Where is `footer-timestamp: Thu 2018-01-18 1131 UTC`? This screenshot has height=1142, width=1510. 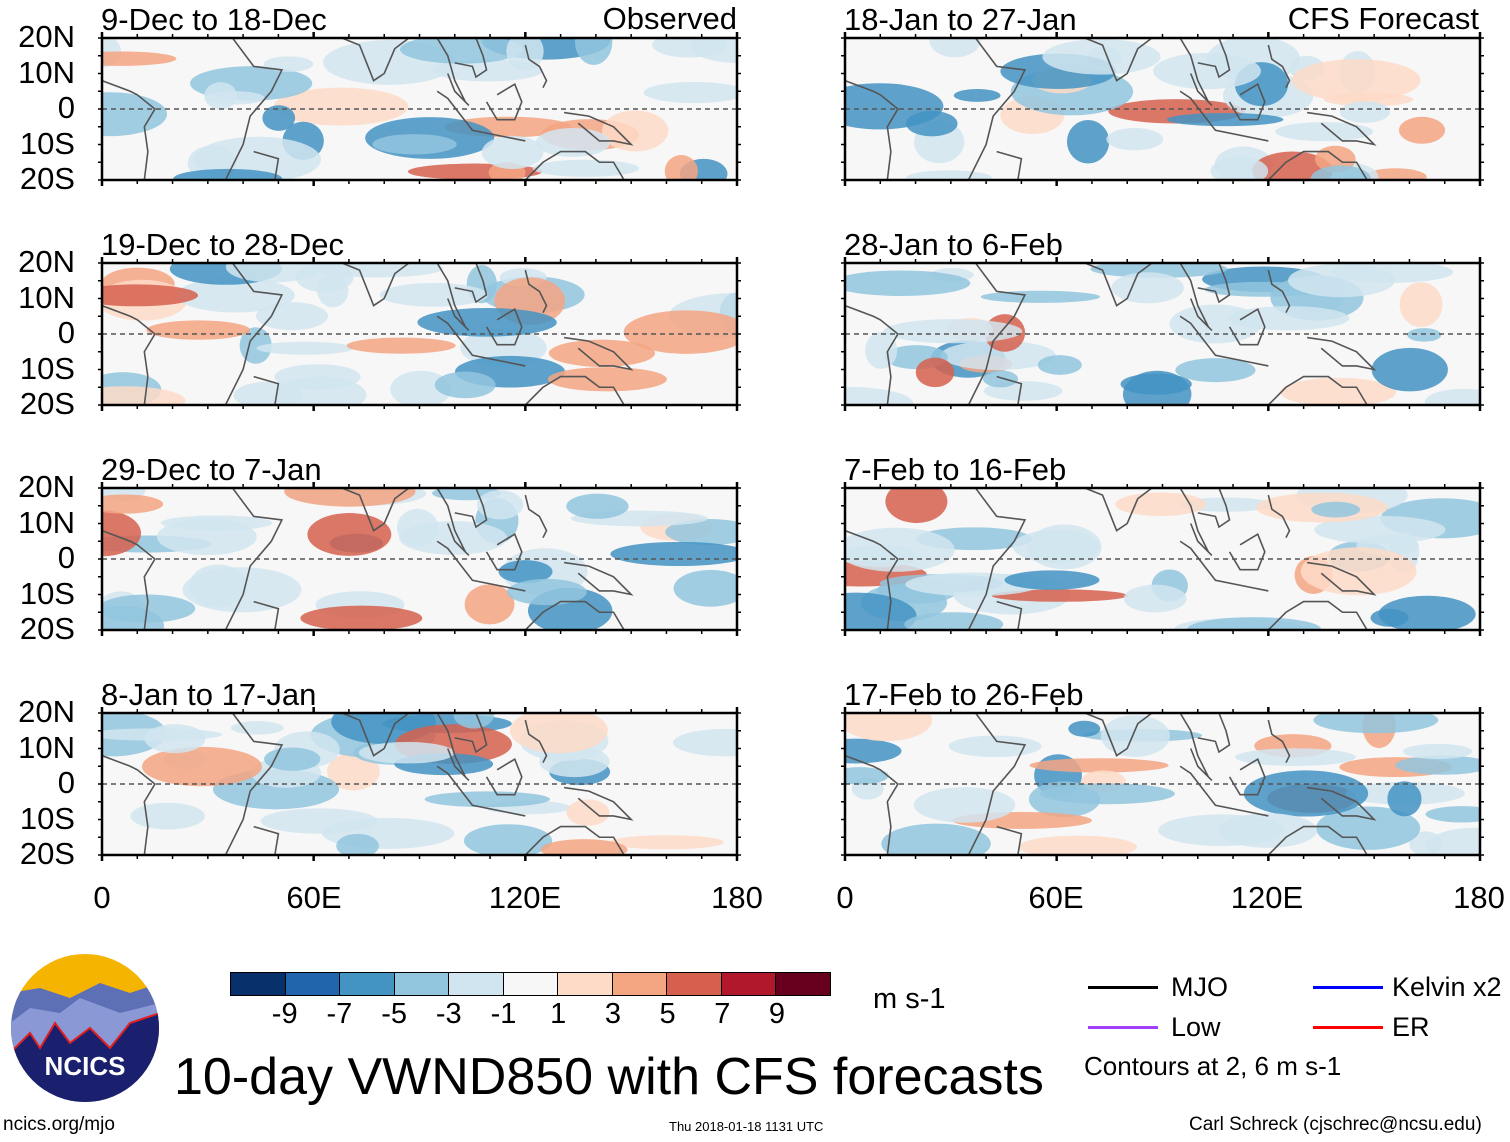 footer-timestamp: Thu 2018-01-18 1131 UTC is located at coordinates (746, 1126).